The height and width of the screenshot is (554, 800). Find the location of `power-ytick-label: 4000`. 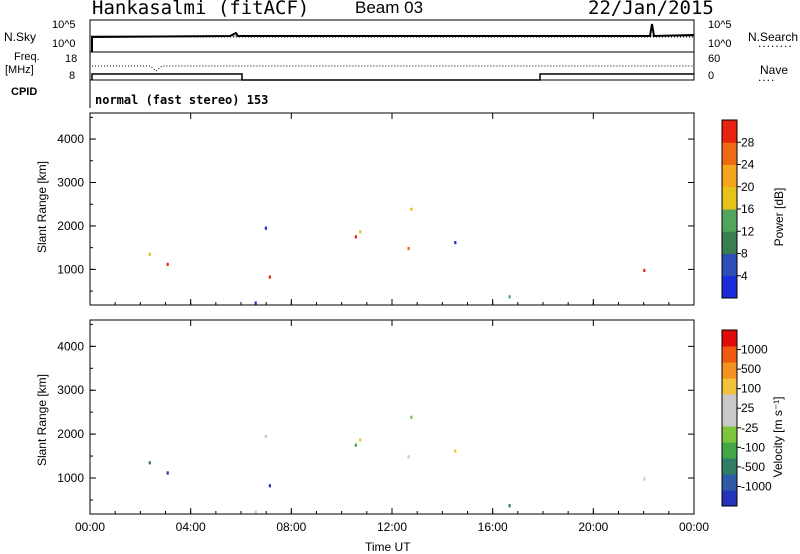

power-ytick-label: 4000 is located at coordinates (70, 139).